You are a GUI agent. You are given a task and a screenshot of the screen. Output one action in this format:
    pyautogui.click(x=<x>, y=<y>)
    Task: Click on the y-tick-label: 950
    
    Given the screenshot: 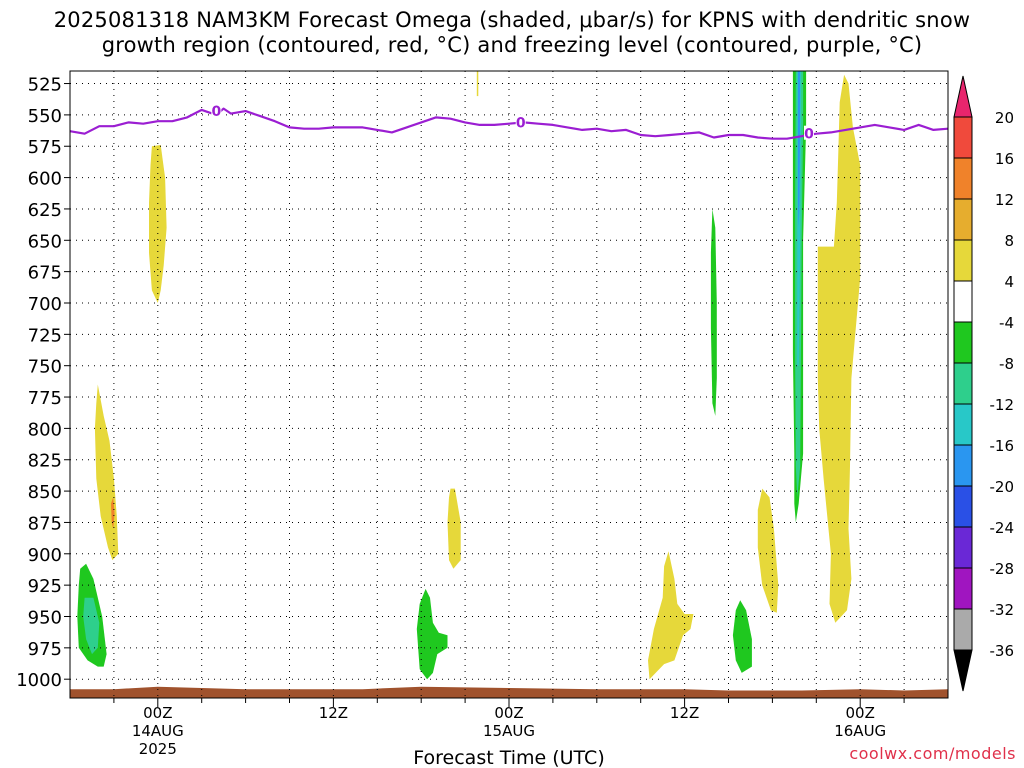 What is the action you would take?
    pyautogui.click(x=45, y=617)
    